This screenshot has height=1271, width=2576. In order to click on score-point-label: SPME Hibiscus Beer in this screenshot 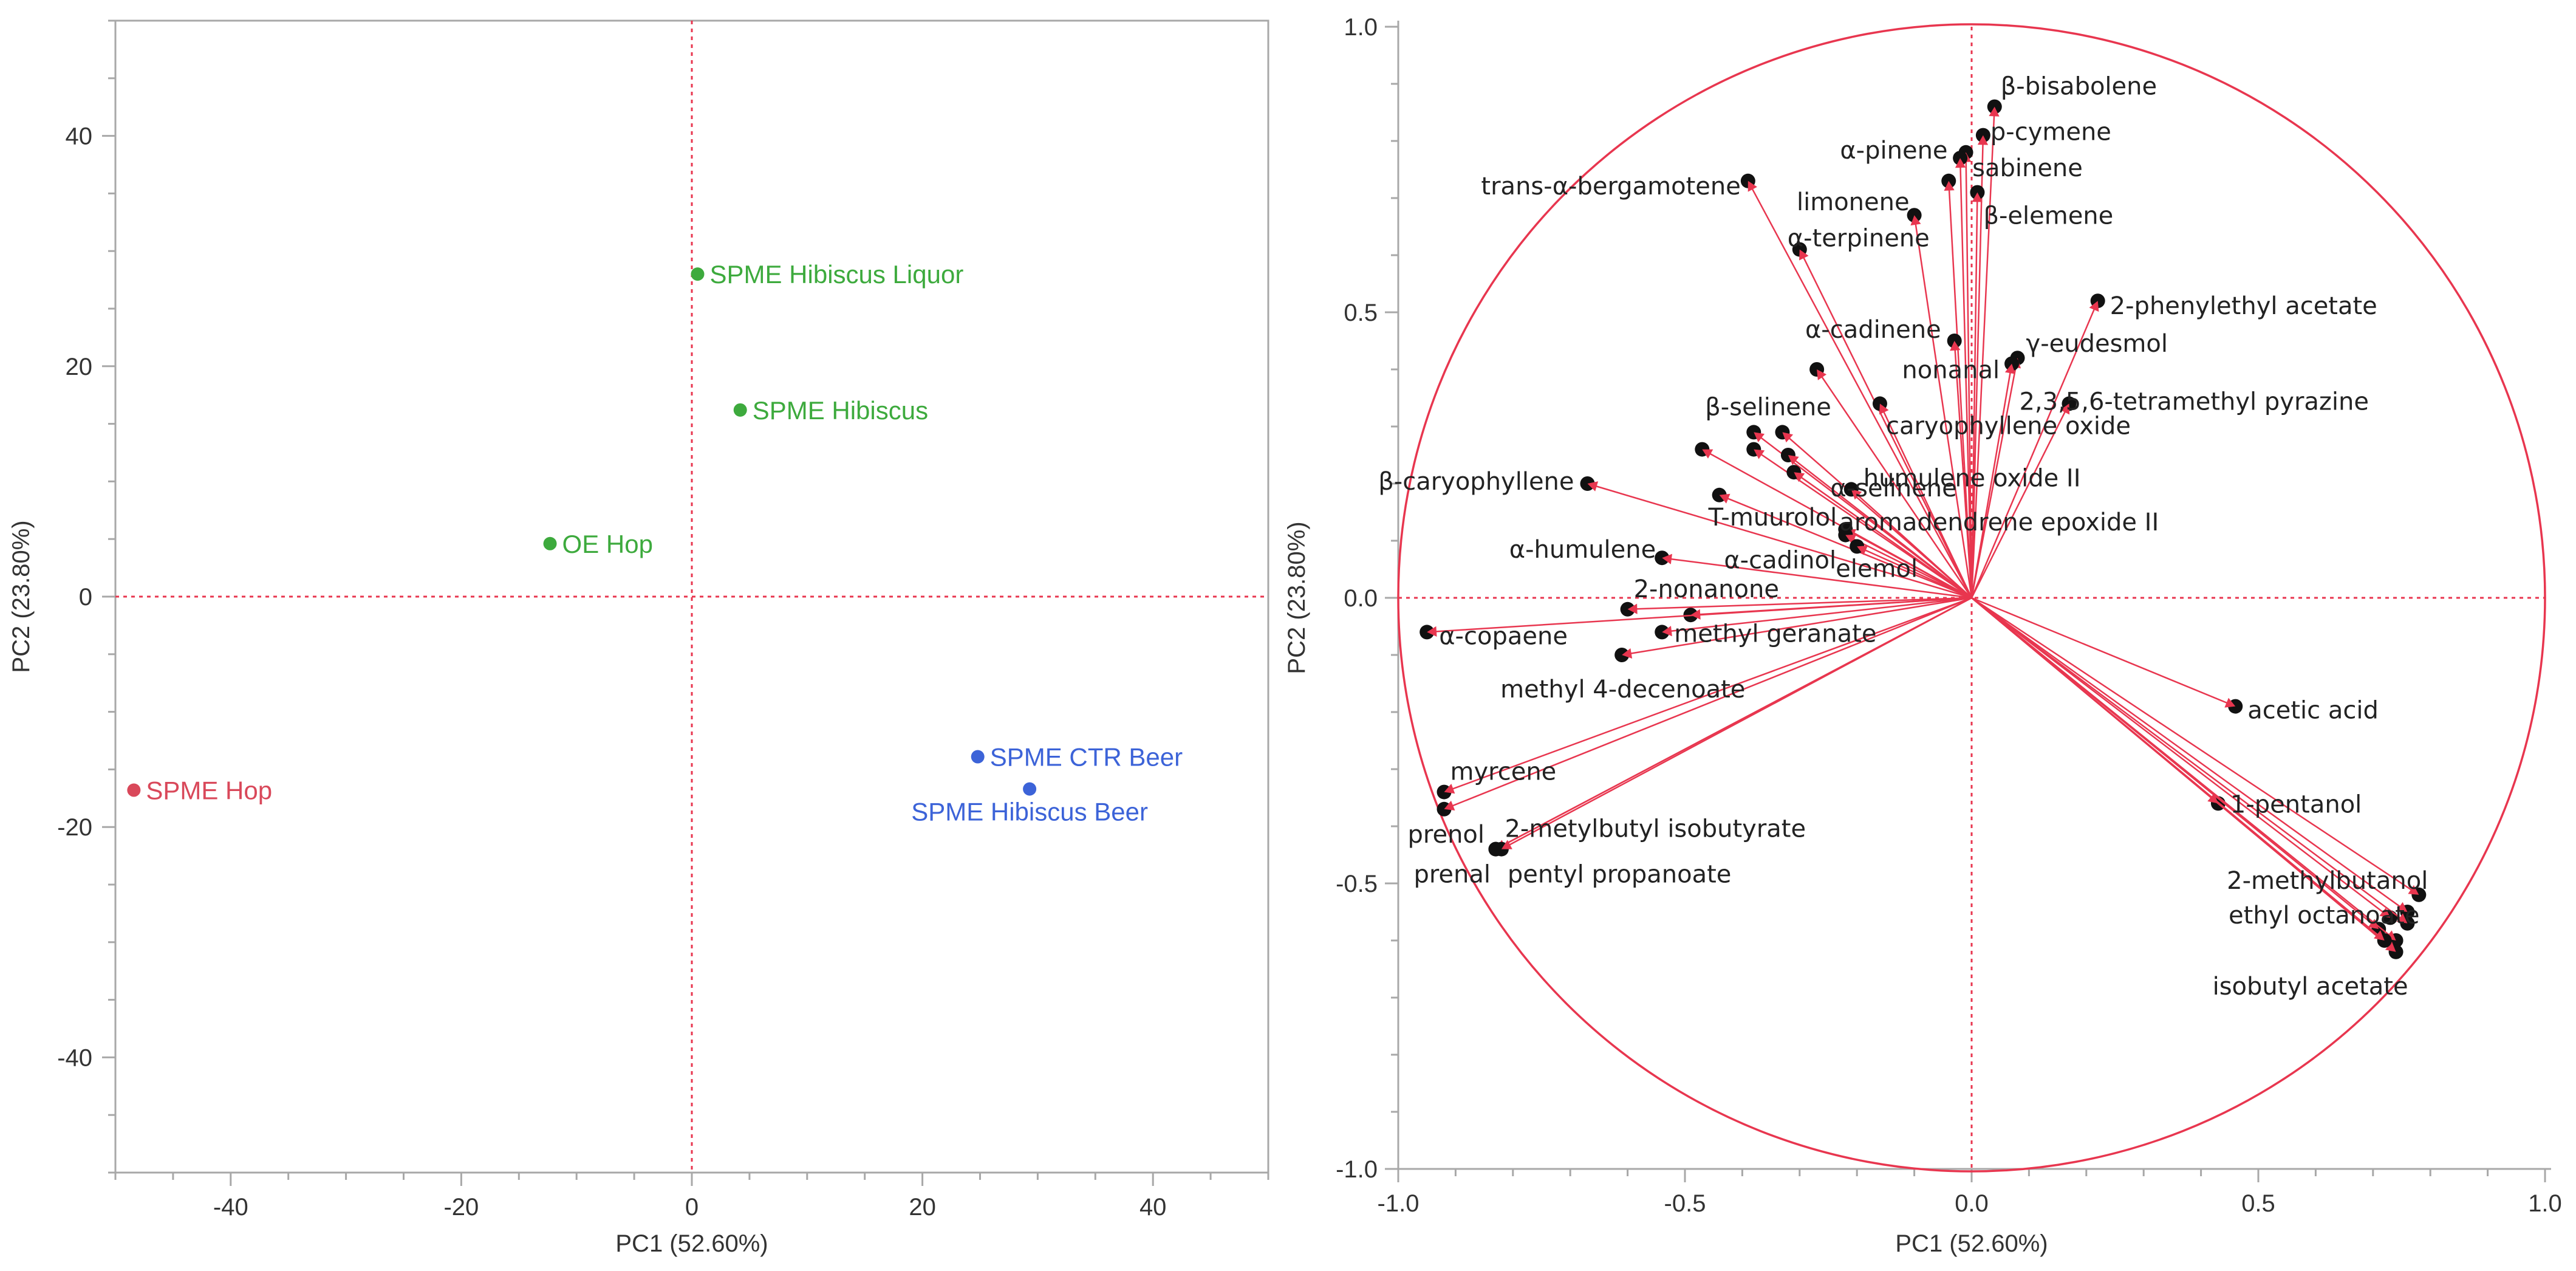, I will do `click(1029, 812)`.